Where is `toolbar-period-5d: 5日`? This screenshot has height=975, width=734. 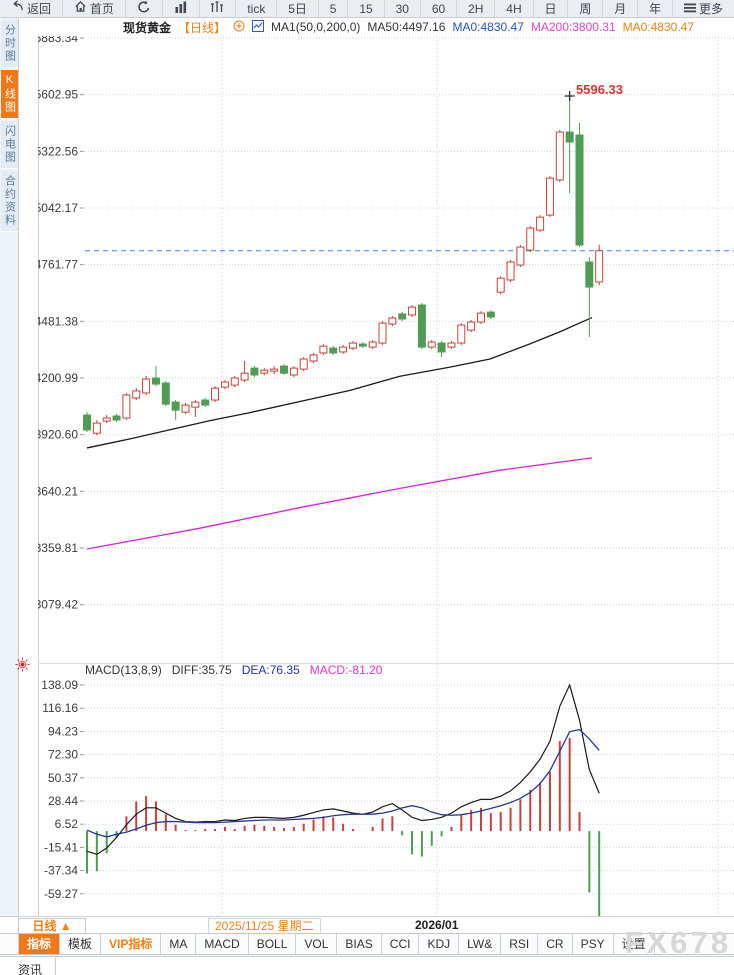 toolbar-period-5d: 5日 is located at coordinates (298, 8).